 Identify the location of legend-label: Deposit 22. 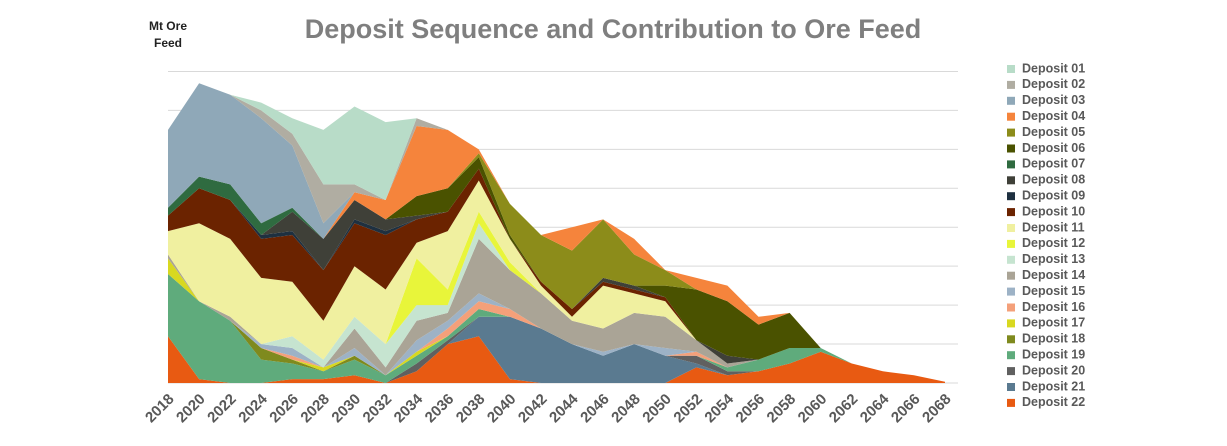
(1053, 402).